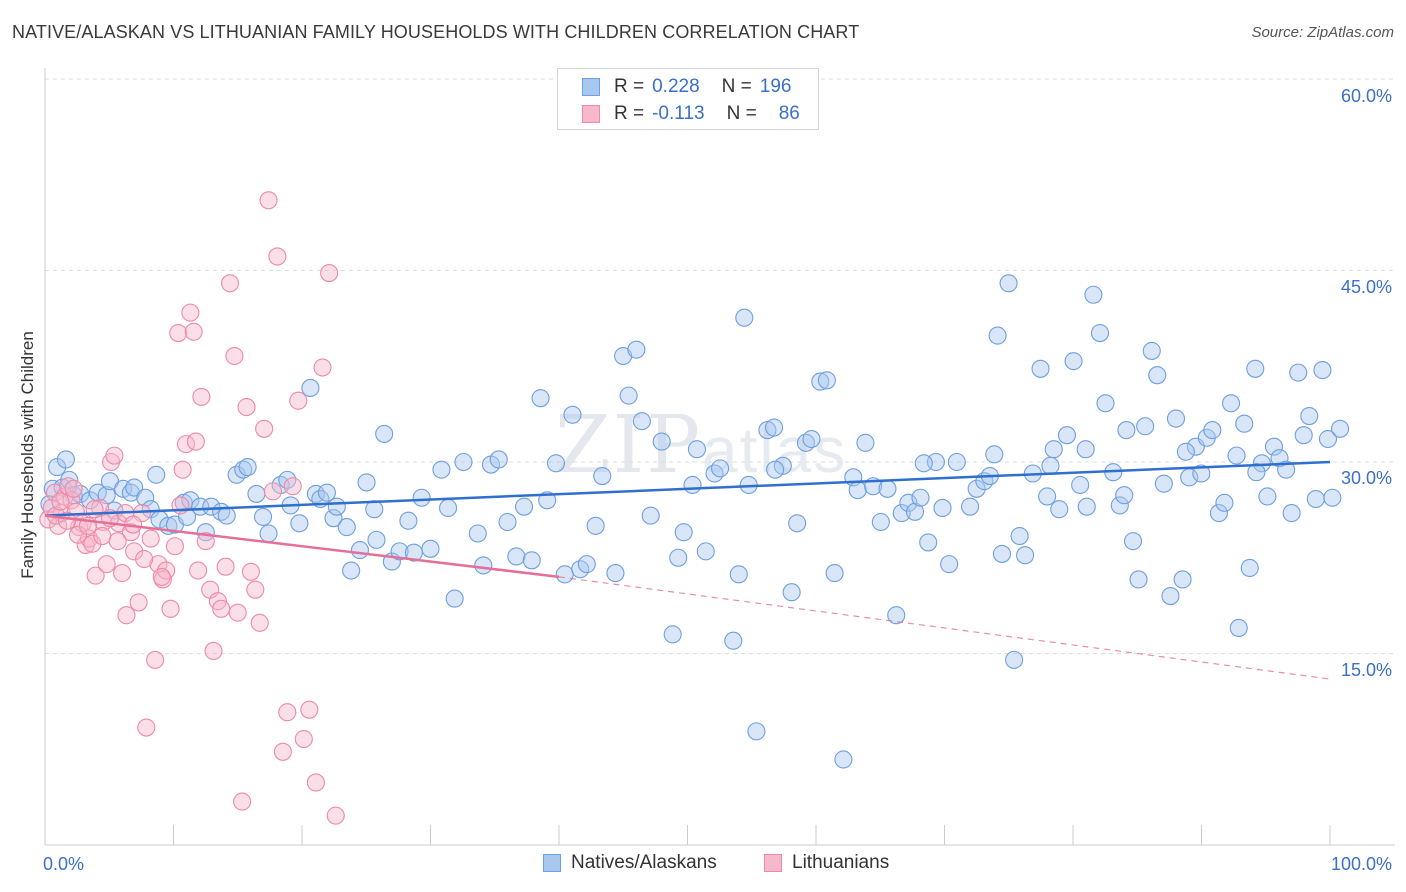 This screenshot has width=1406, height=892. I want to click on natives-legend-label: Natives/Alaskans, so click(644, 862).